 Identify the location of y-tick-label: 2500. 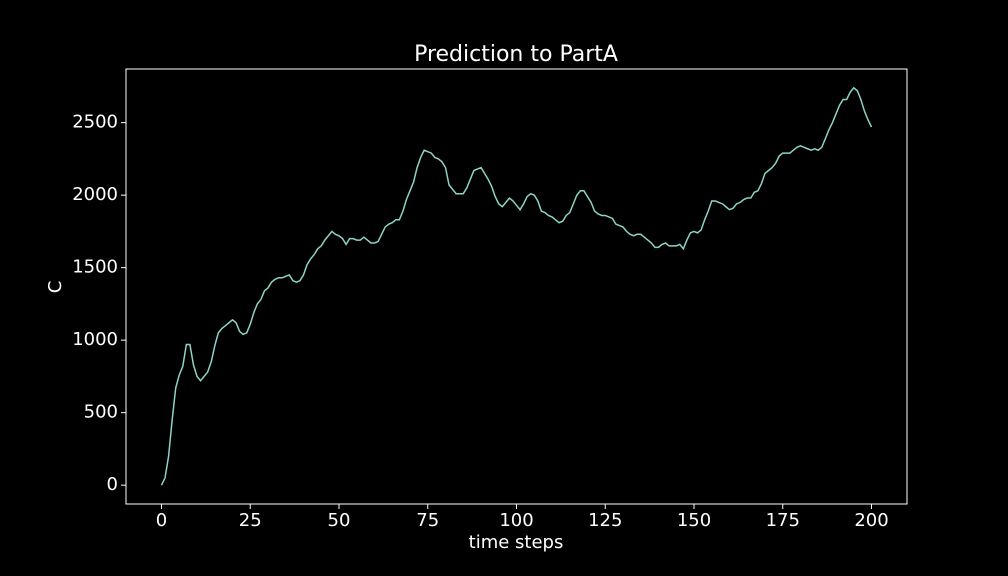
(95, 122).